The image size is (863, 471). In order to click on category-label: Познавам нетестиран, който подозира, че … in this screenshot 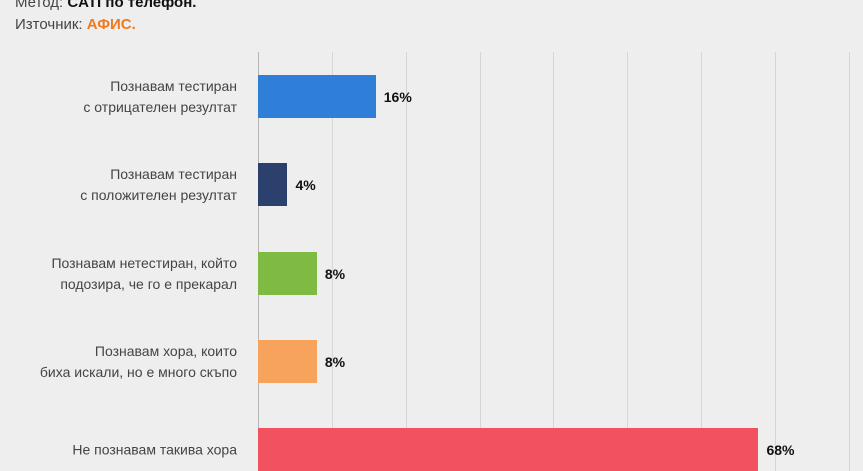, I will do `click(144, 273)`.